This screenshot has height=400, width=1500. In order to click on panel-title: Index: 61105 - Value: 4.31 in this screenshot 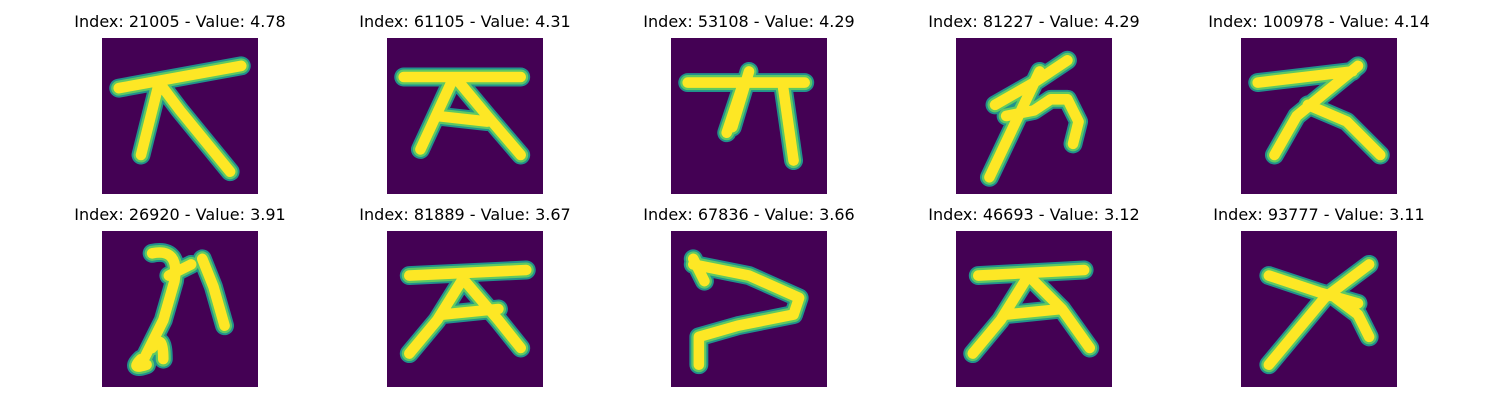, I will do `click(465, 21)`.